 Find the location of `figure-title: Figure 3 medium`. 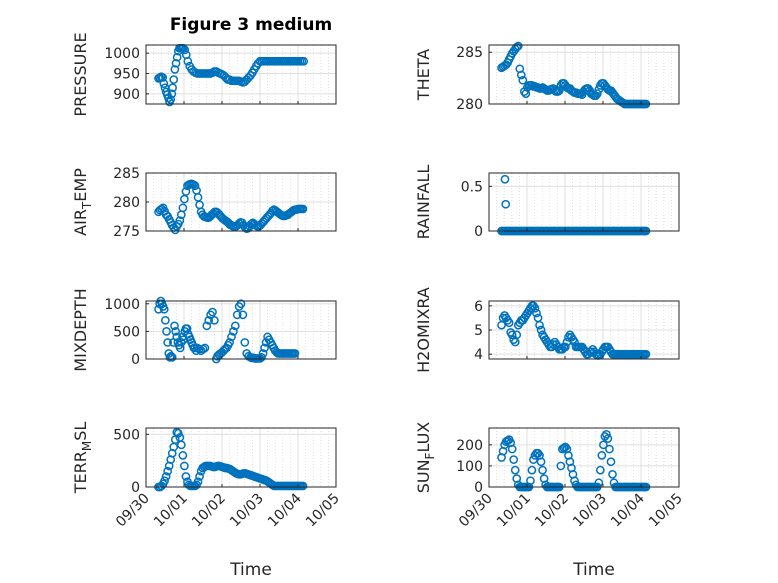

figure-title: Figure 3 medium is located at coordinates (251, 25).